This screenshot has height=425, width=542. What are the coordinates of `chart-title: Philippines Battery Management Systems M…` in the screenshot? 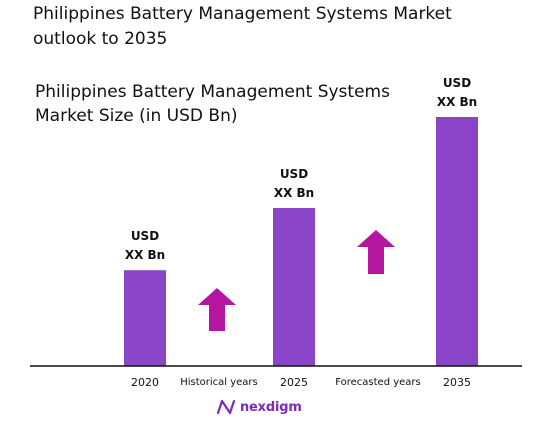 It's located at (212, 104).